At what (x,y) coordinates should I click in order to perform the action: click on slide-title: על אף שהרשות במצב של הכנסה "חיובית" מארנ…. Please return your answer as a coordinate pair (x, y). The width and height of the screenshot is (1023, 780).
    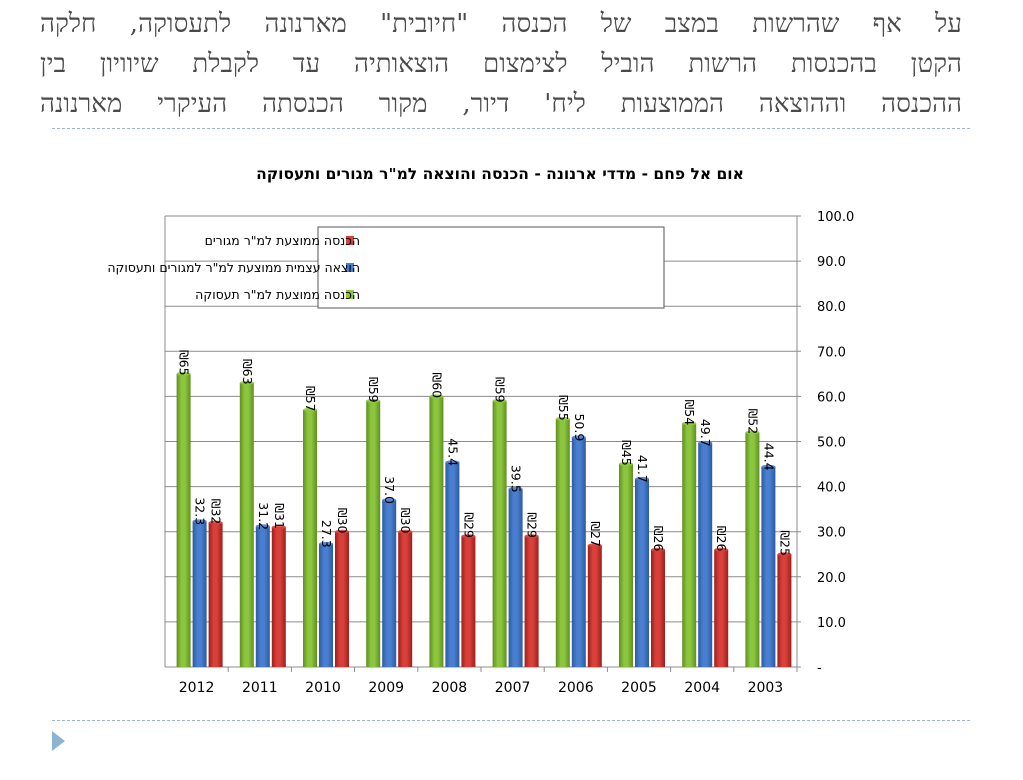
    Looking at the image, I should click on (501, 64).